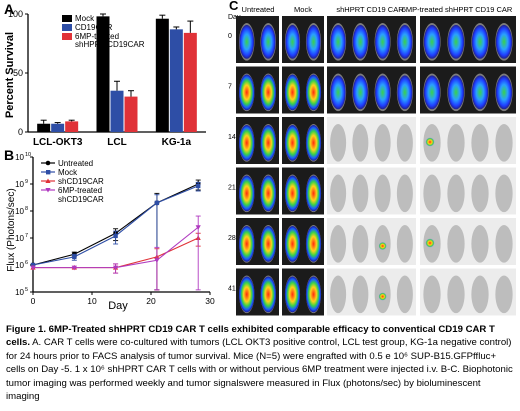 This screenshot has width=520, height=411. Describe the element at coordinates (67, 36) in the screenshot. I see `legend-swatch-6mp` at that location.